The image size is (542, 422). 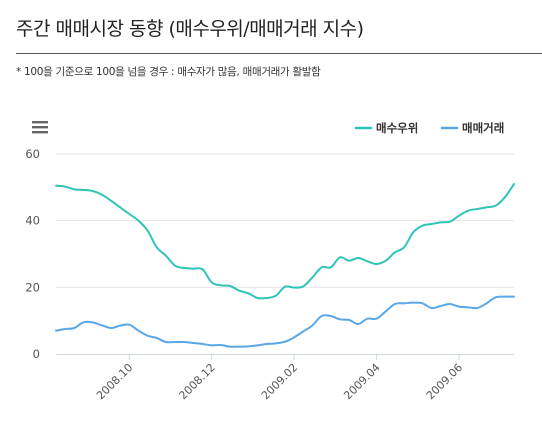 What do you see at coordinates (397, 128) in the screenshot?
I see `legend-label-1: 매수우위` at bounding box center [397, 128].